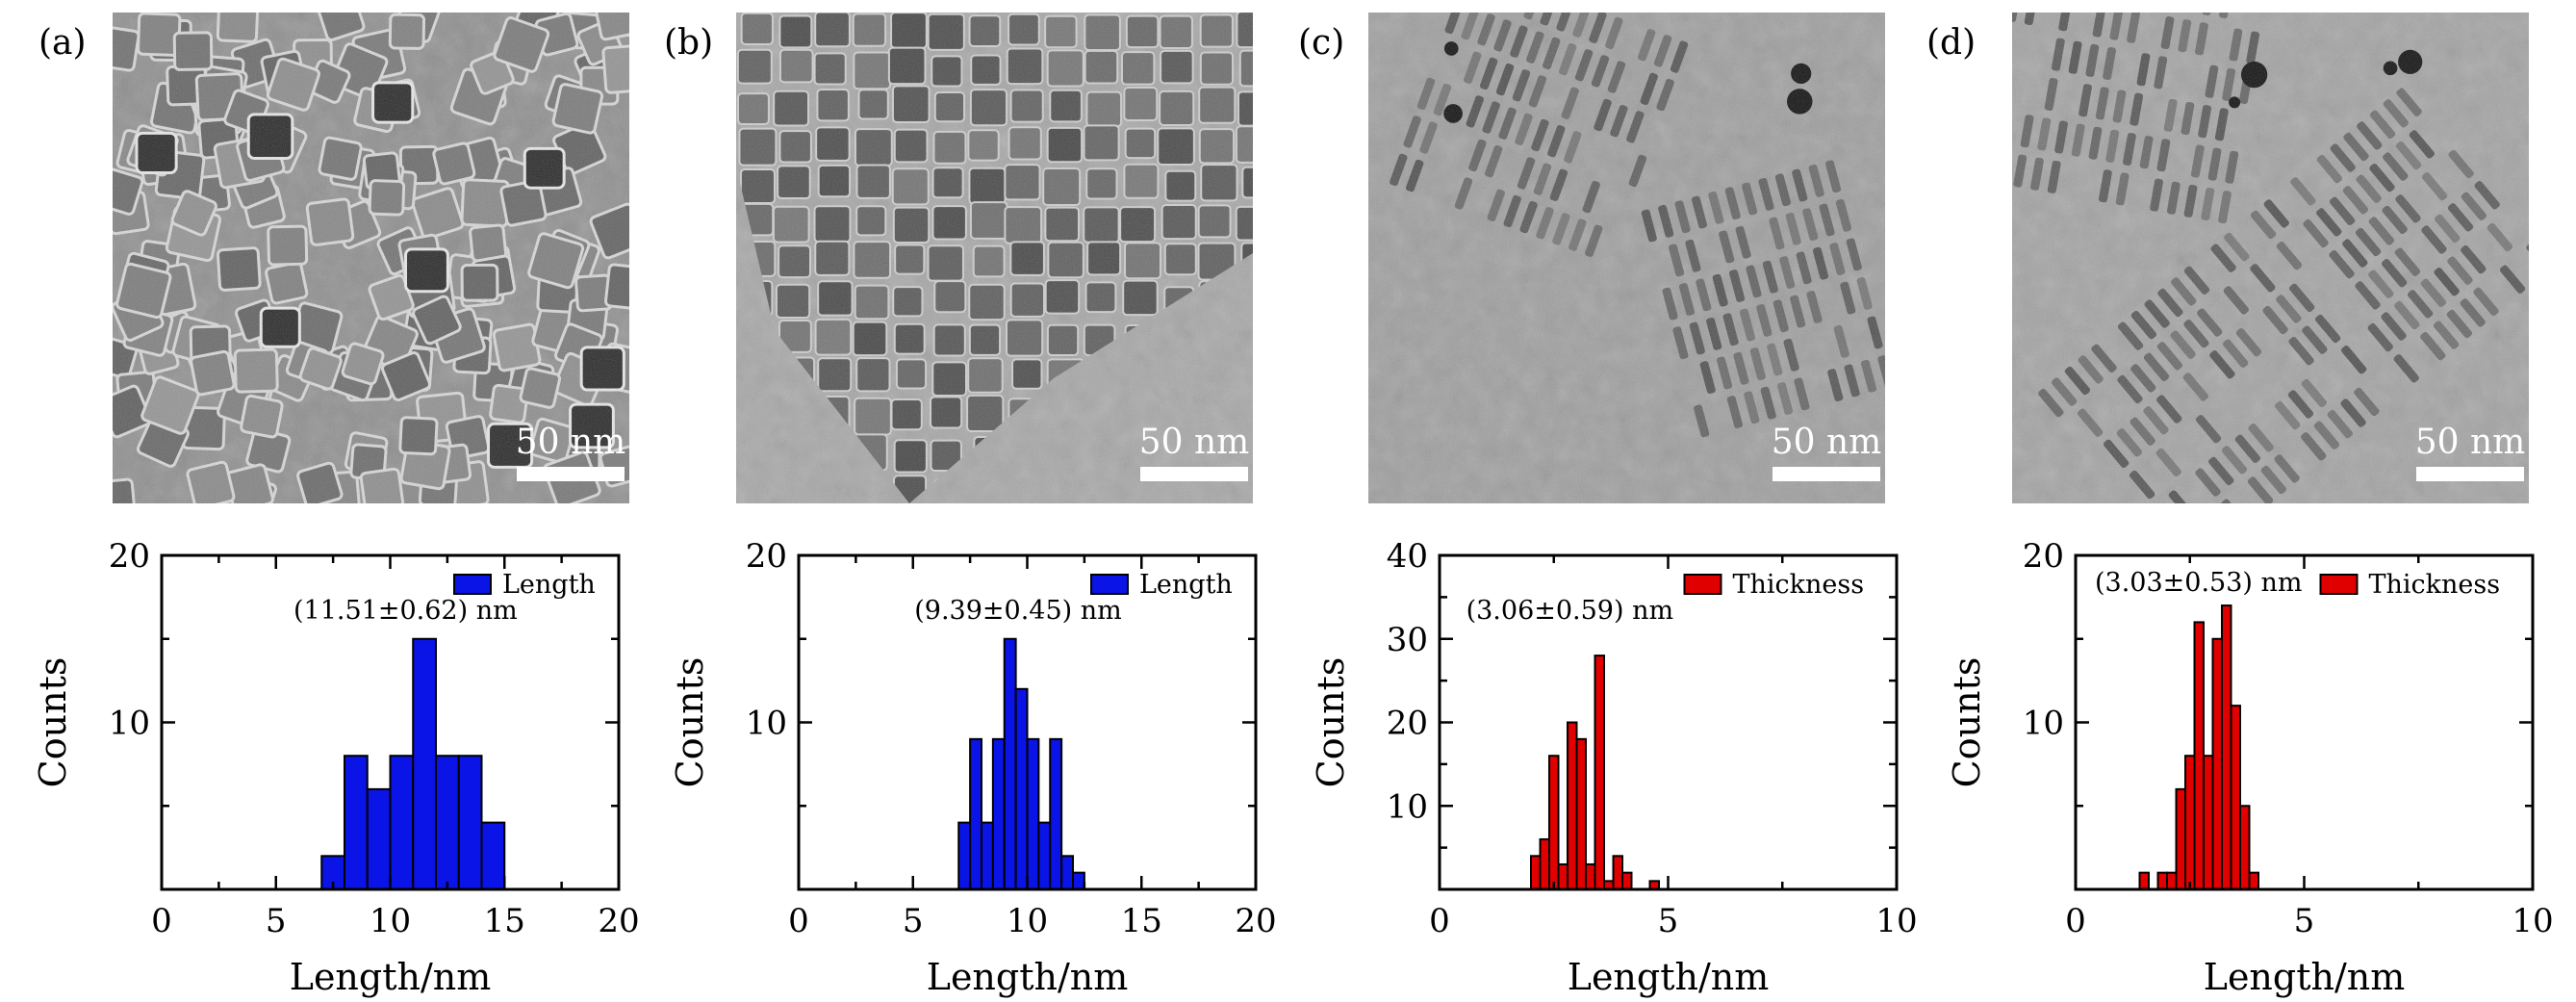  What do you see at coordinates (2304, 722) in the screenshot?
I see `plot-frame` at bounding box center [2304, 722].